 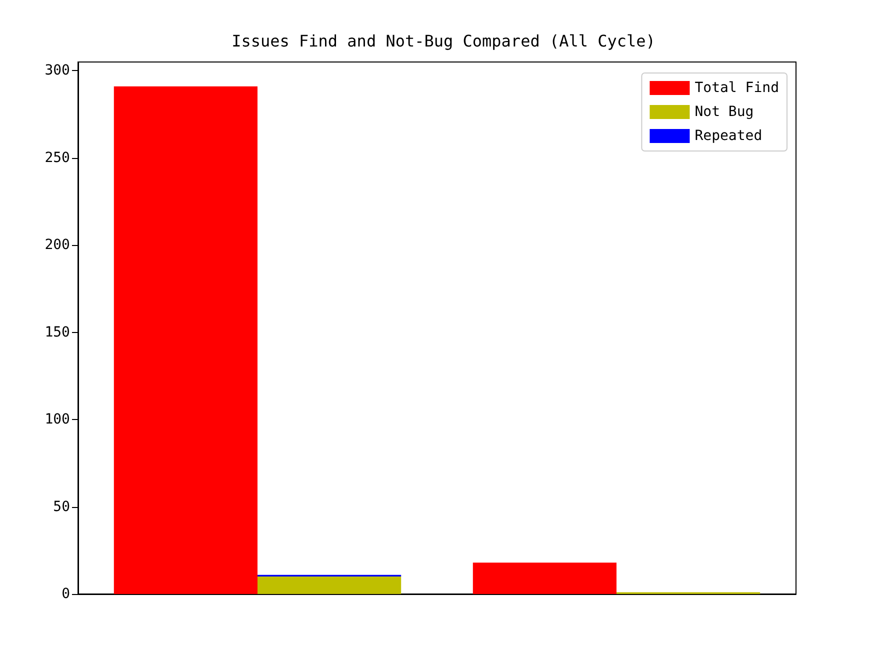 I want to click on legend-label: Not Bug, so click(x=724, y=112).